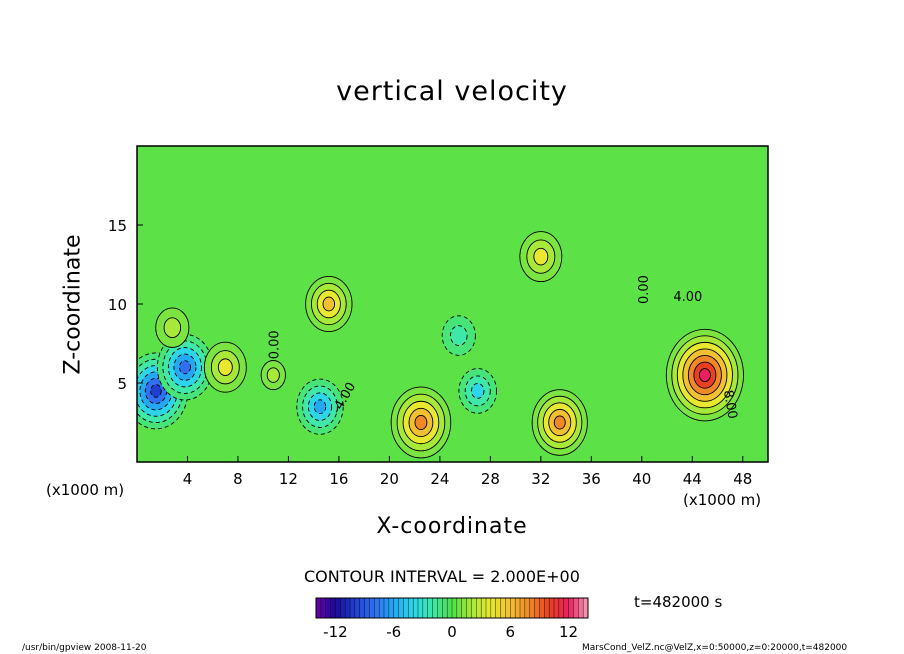  I want to click on x-axis-ticks: 4 8 12 16 20 24 28 32 36 40 44 48, so click(467, 472).